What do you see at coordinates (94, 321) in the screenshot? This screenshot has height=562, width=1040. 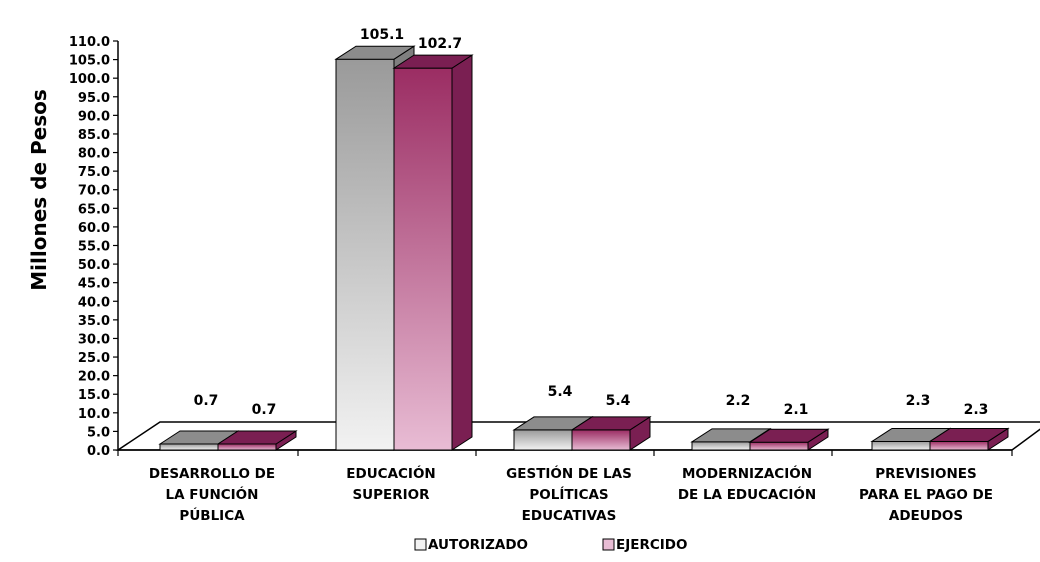 I see `y-tick-label: 35.0` at bounding box center [94, 321].